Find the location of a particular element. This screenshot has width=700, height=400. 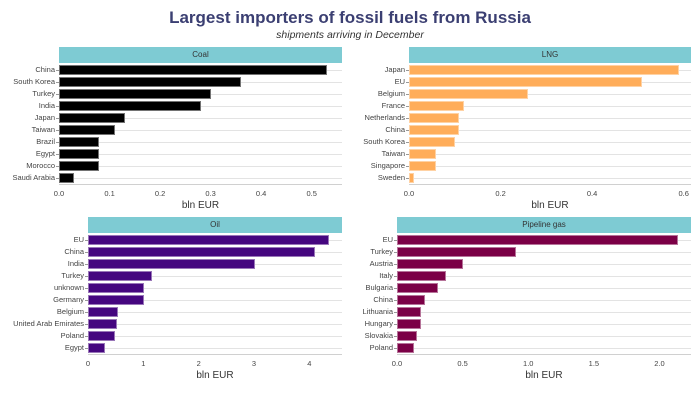

x-tick-label: 1 is located at coordinates (143, 363).